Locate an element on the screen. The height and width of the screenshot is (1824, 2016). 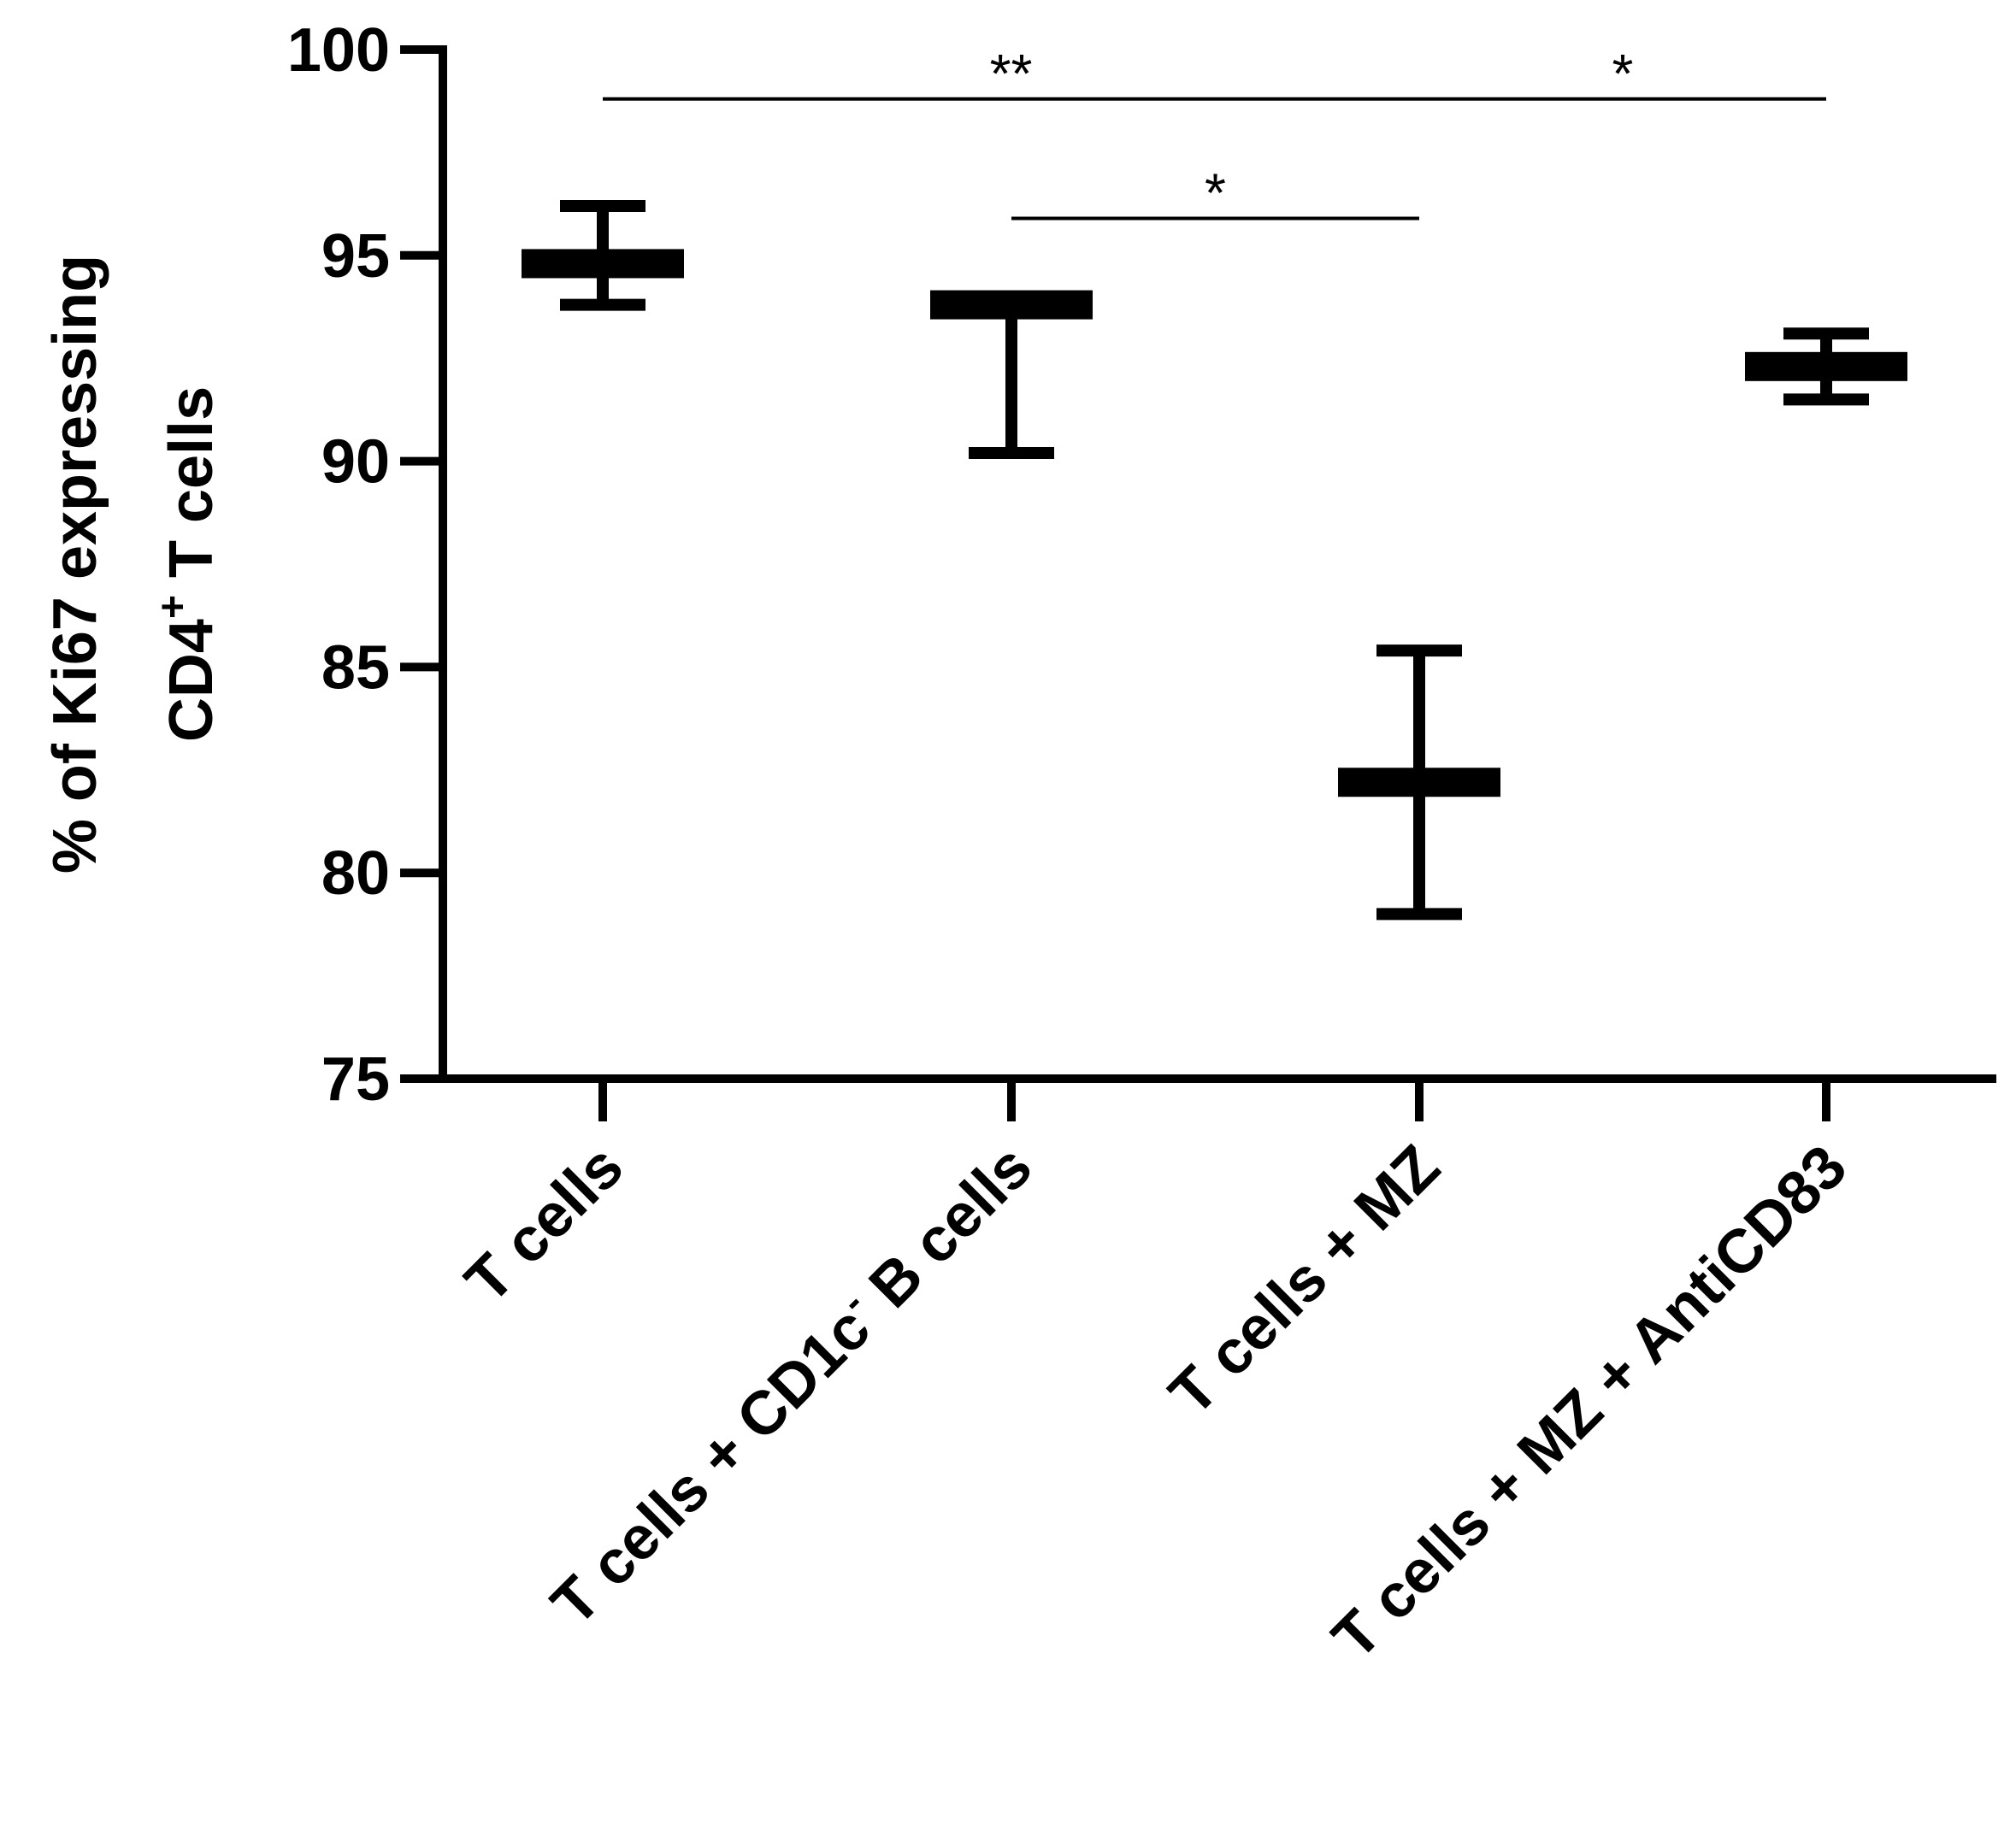
y-tick-label: 90 is located at coordinates (355, 462).